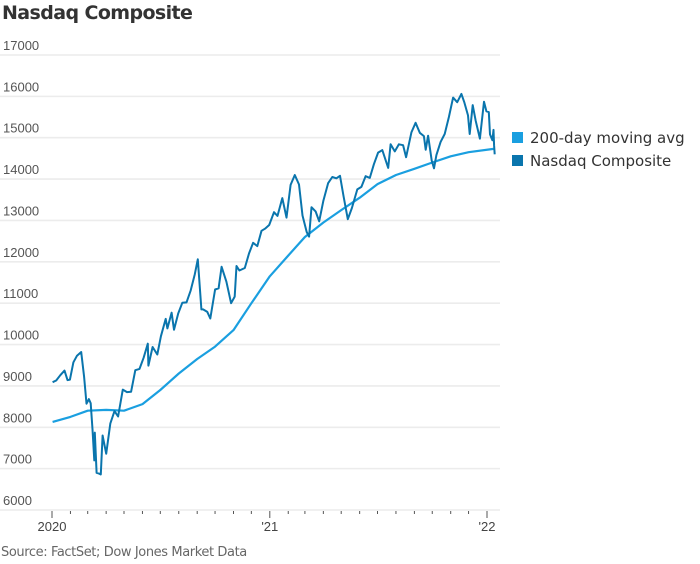 The width and height of the screenshot is (700, 564). Describe the element at coordinates (52, 526) in the screenshot. I see `x-tick-label: 2020` at that location.